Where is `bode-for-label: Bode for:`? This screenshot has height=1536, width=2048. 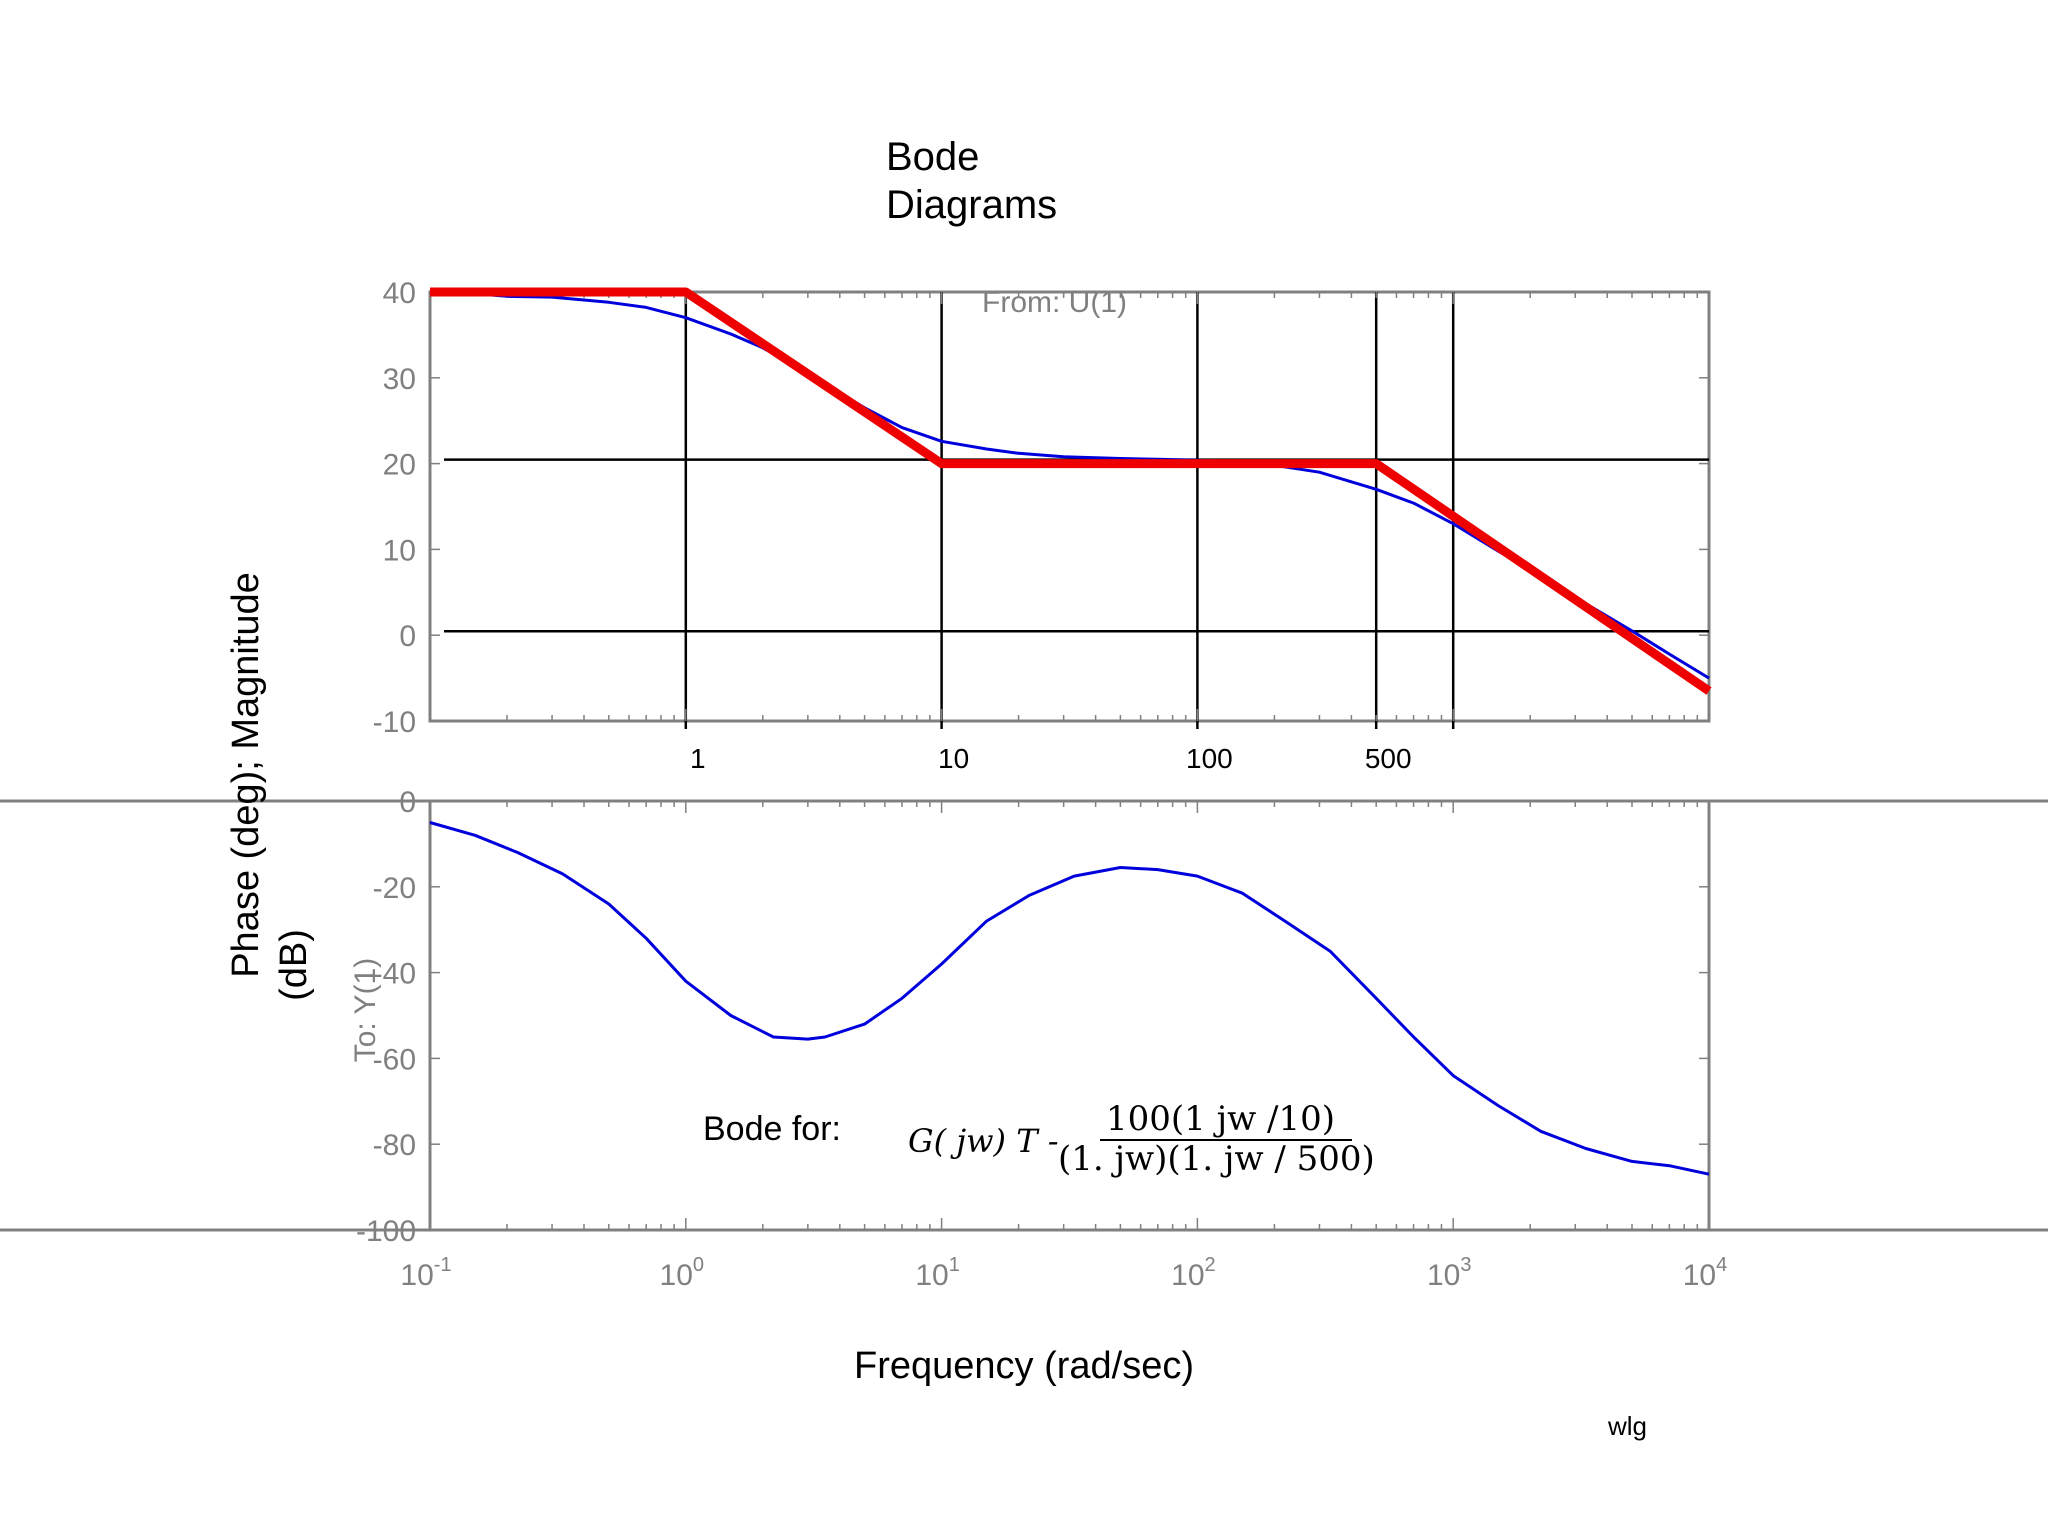
bode-for-label: Bode for: is located at coordinates (772, 1129).